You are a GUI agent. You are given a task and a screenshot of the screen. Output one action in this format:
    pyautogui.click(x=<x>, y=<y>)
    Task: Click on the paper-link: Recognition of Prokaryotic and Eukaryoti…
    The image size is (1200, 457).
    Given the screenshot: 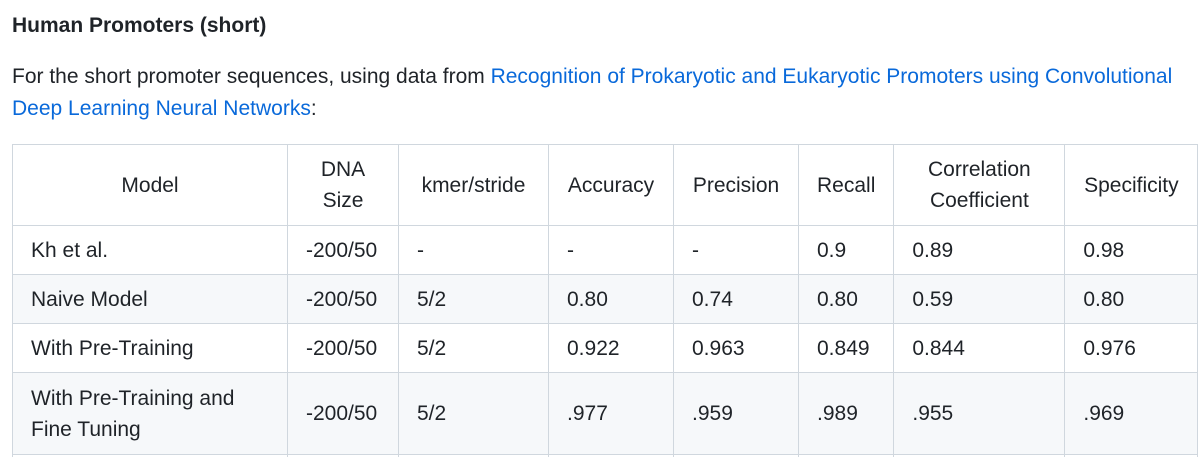 What is the action you would take?
    pyautogui.click(x=592, y=92)
    